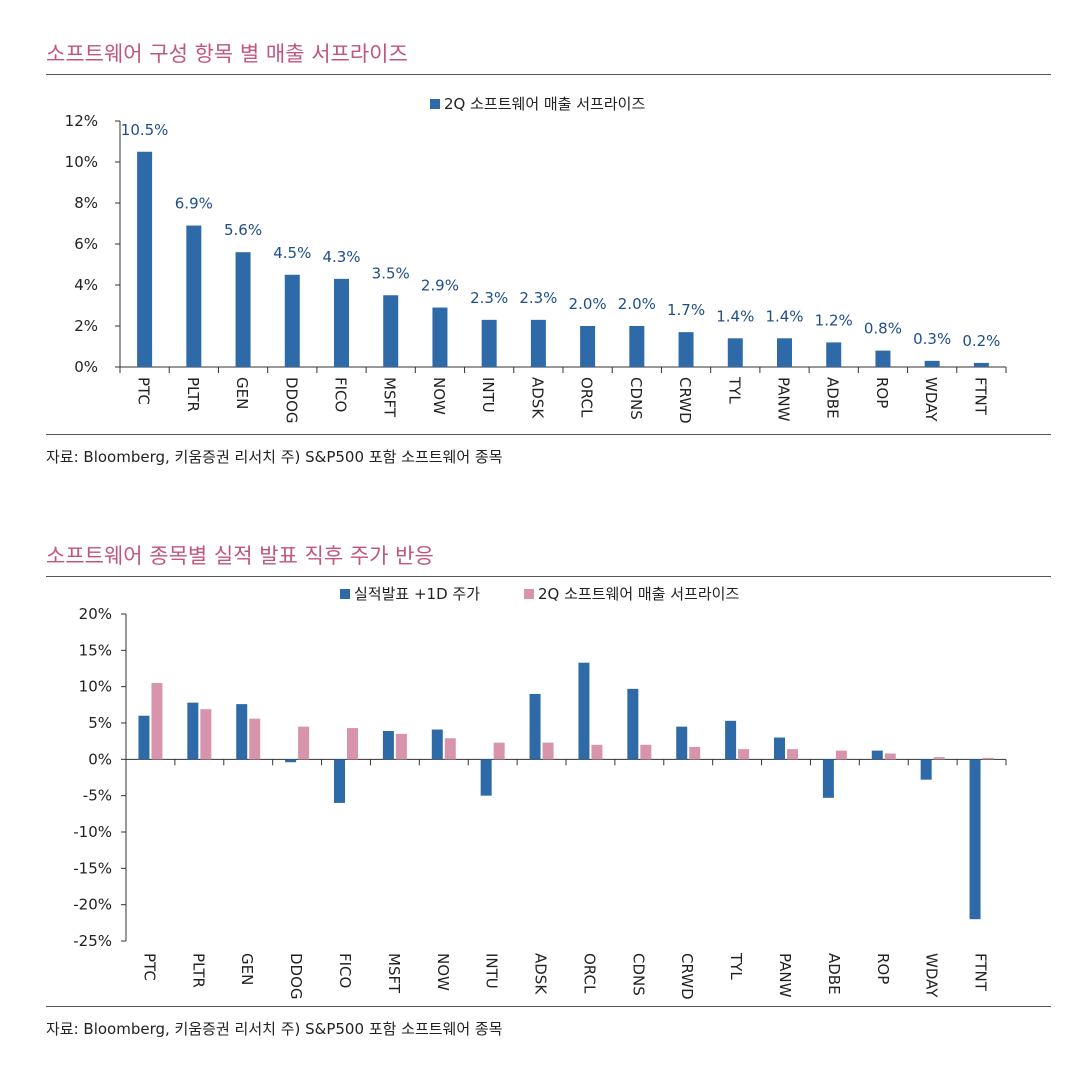 Image resolution: width=1090 pixels, height=1076 pixels. What do you see at coordinates (735, 352) in the screenshot?
I see `bar-tyl` at bounding box center [735, 352].